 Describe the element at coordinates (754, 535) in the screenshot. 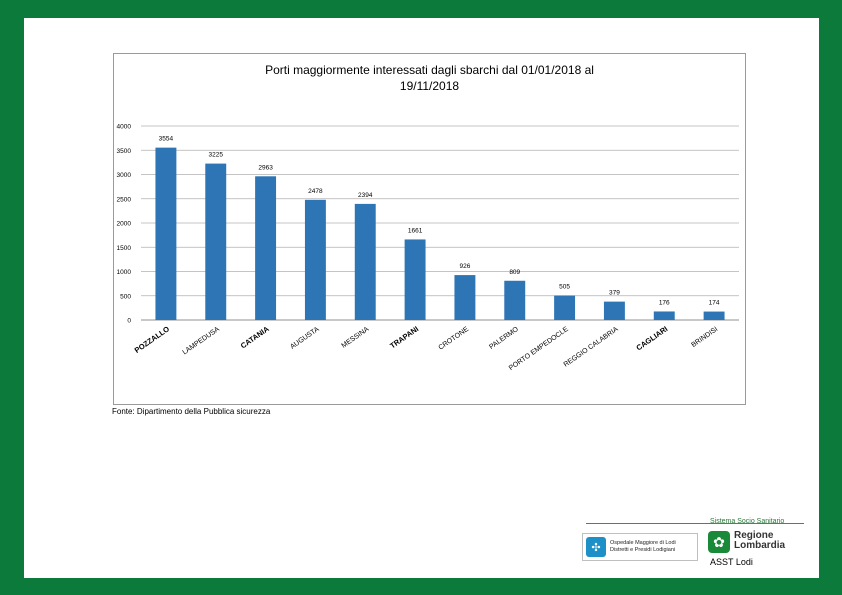

I see `region-name-1: Regione` at that location.